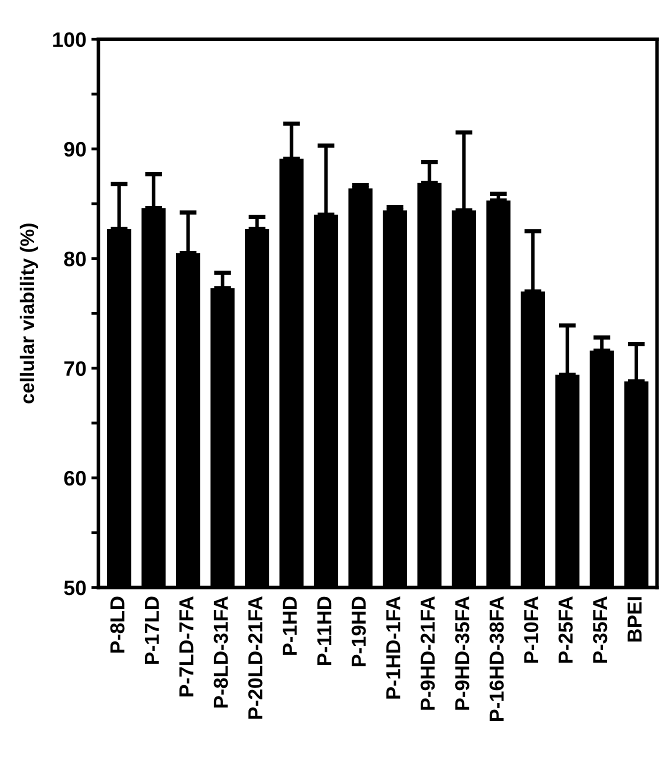 The height and width of the screenshot is (770, 665). Describe the element at coordinates (324, 631) in the screenshot. I see `x-tick-label: P-11HD` at that location.